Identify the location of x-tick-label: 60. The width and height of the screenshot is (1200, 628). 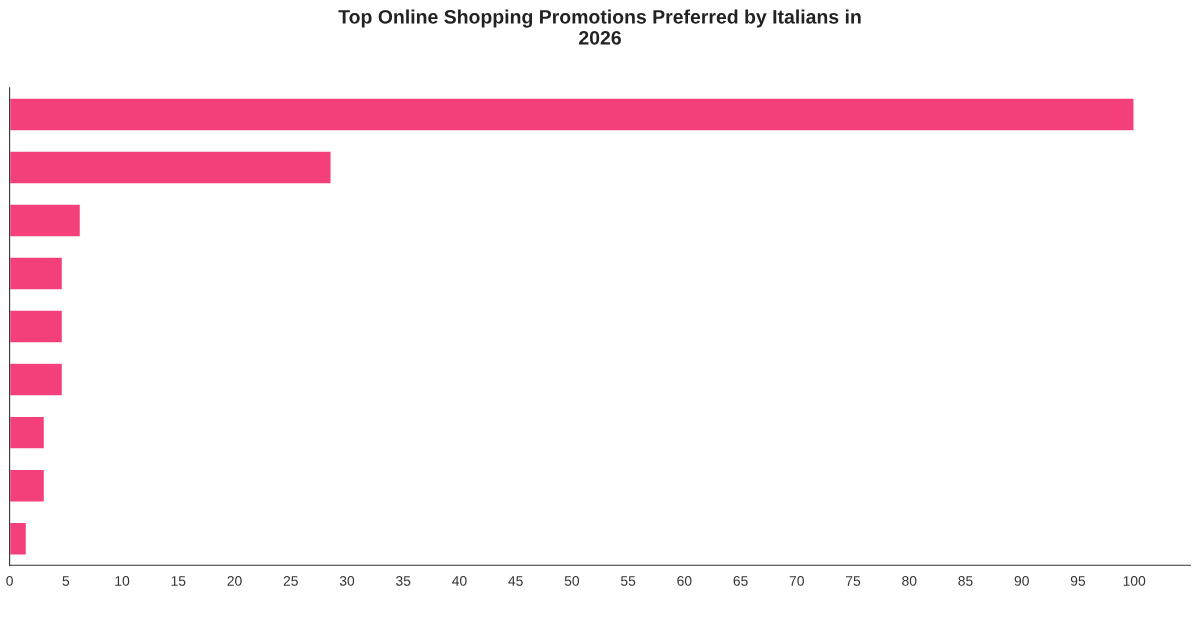
(684, 580).